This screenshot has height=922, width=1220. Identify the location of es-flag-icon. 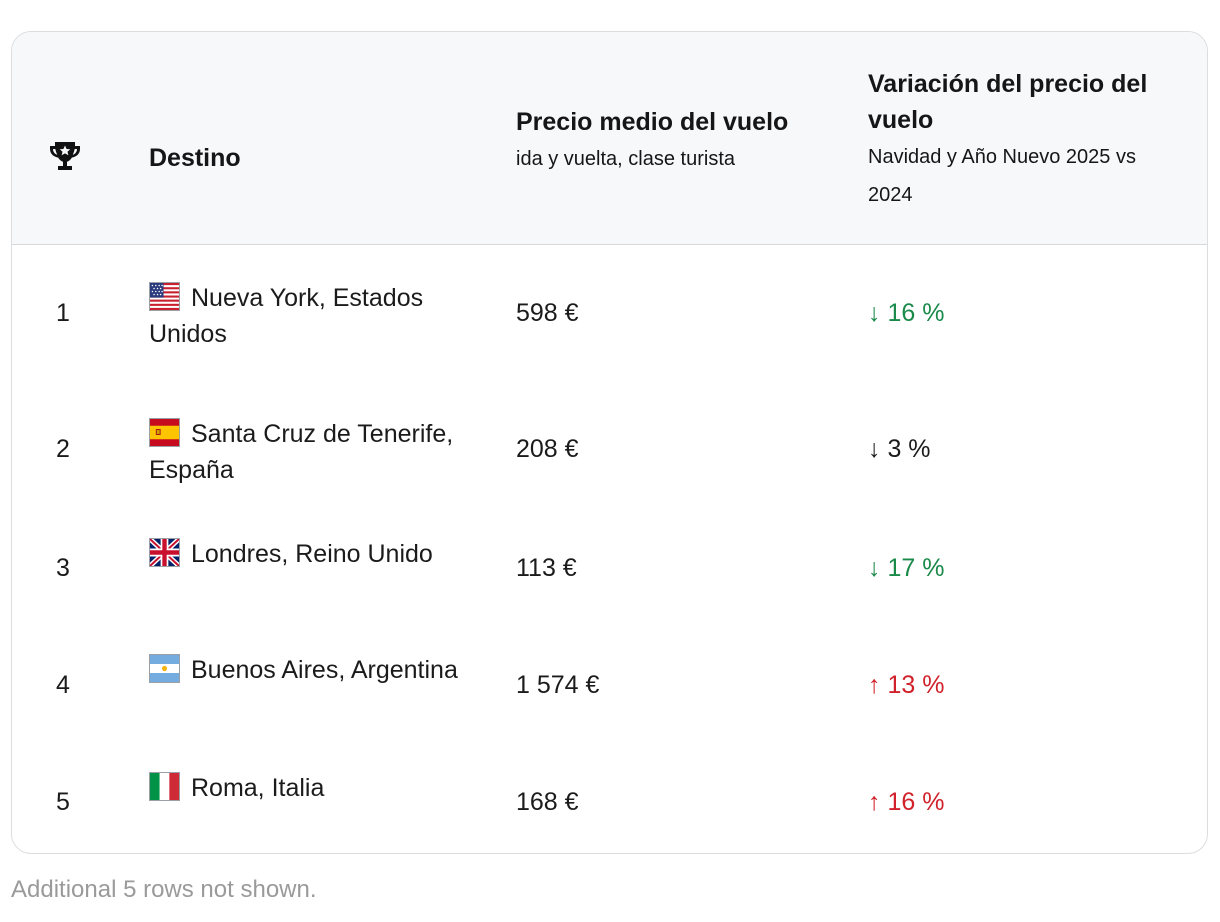
(164, 432).